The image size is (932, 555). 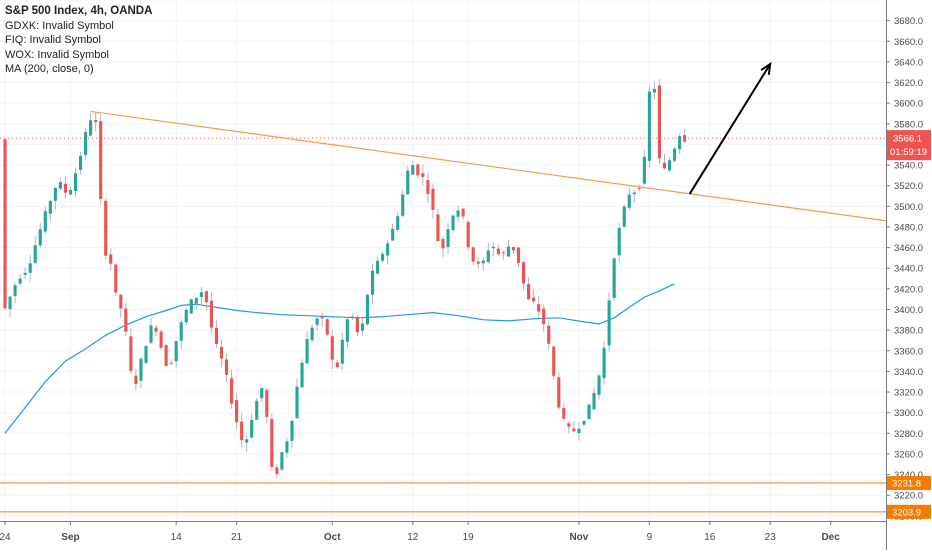 I want to click on arrow-line, so click(x=730, y=129).